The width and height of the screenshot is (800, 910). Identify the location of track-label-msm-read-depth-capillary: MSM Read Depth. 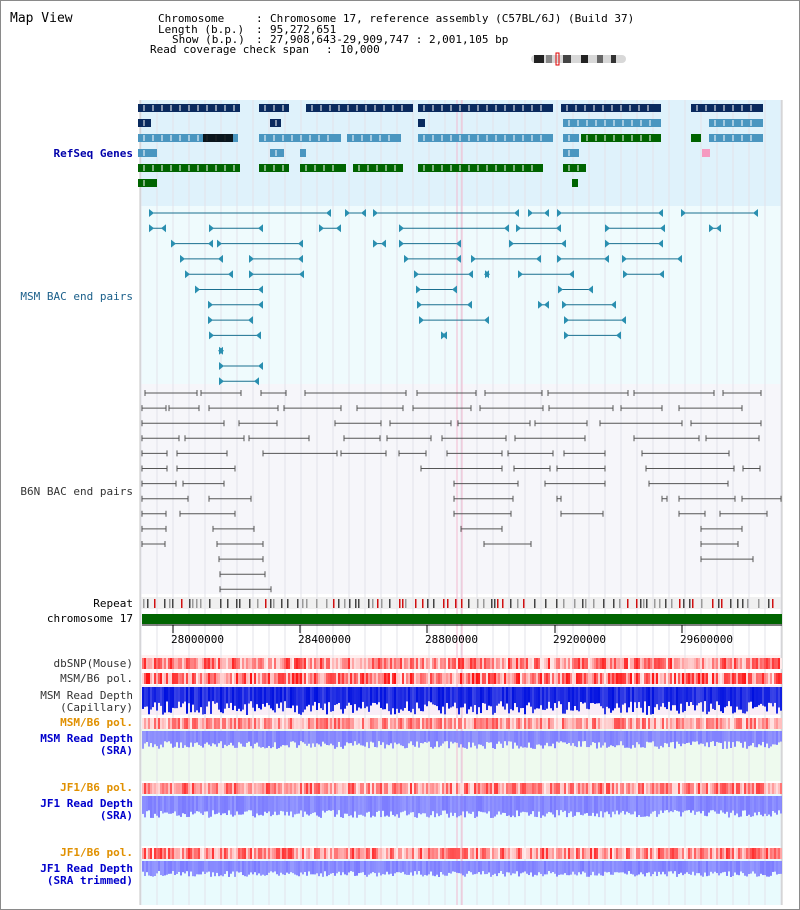
(86, 695).